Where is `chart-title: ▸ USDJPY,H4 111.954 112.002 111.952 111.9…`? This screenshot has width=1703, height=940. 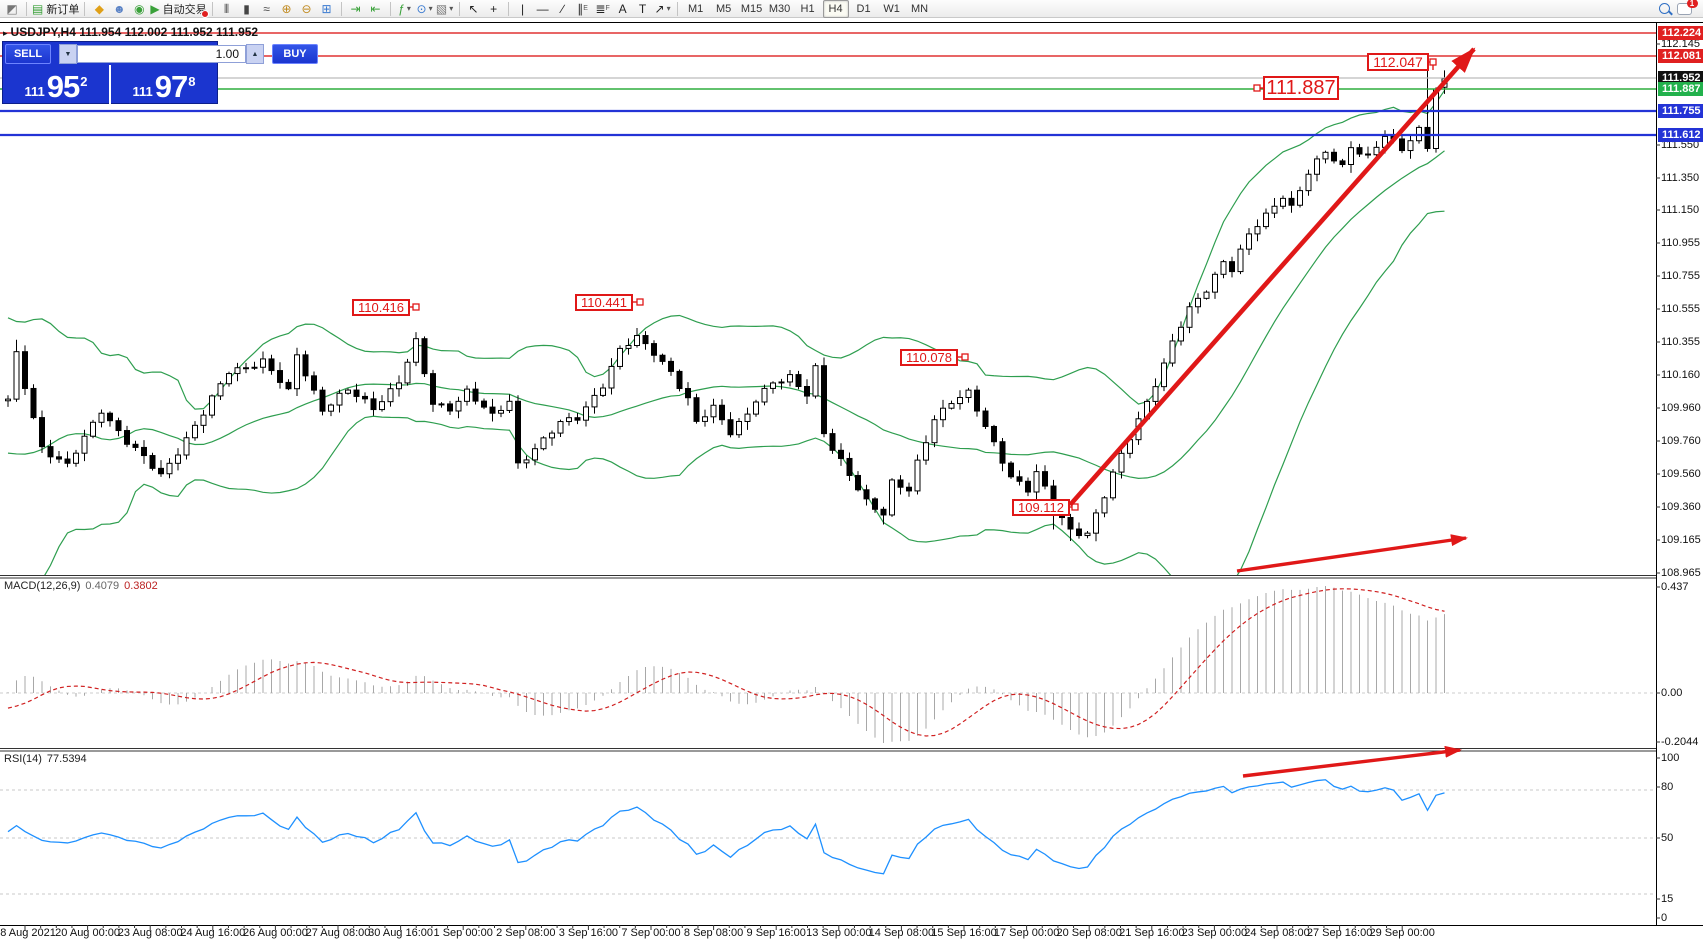 chart-title: ▸ USDJPY,H4 111.954 112.002 111.952 111.9… is located at coordinates (130, 32).